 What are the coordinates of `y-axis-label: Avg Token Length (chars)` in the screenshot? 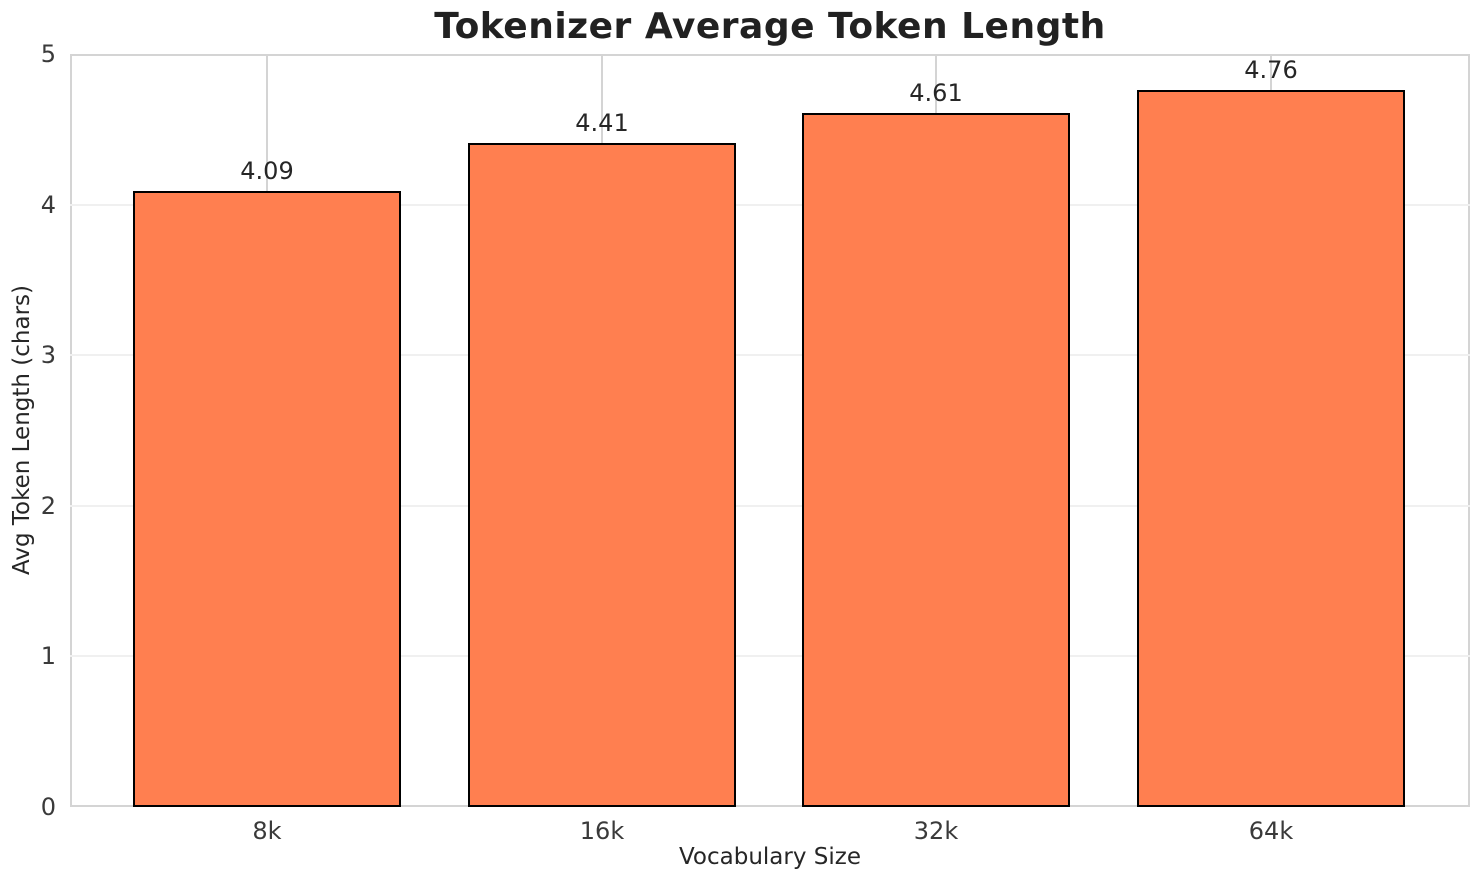 It's located at (22, 430).